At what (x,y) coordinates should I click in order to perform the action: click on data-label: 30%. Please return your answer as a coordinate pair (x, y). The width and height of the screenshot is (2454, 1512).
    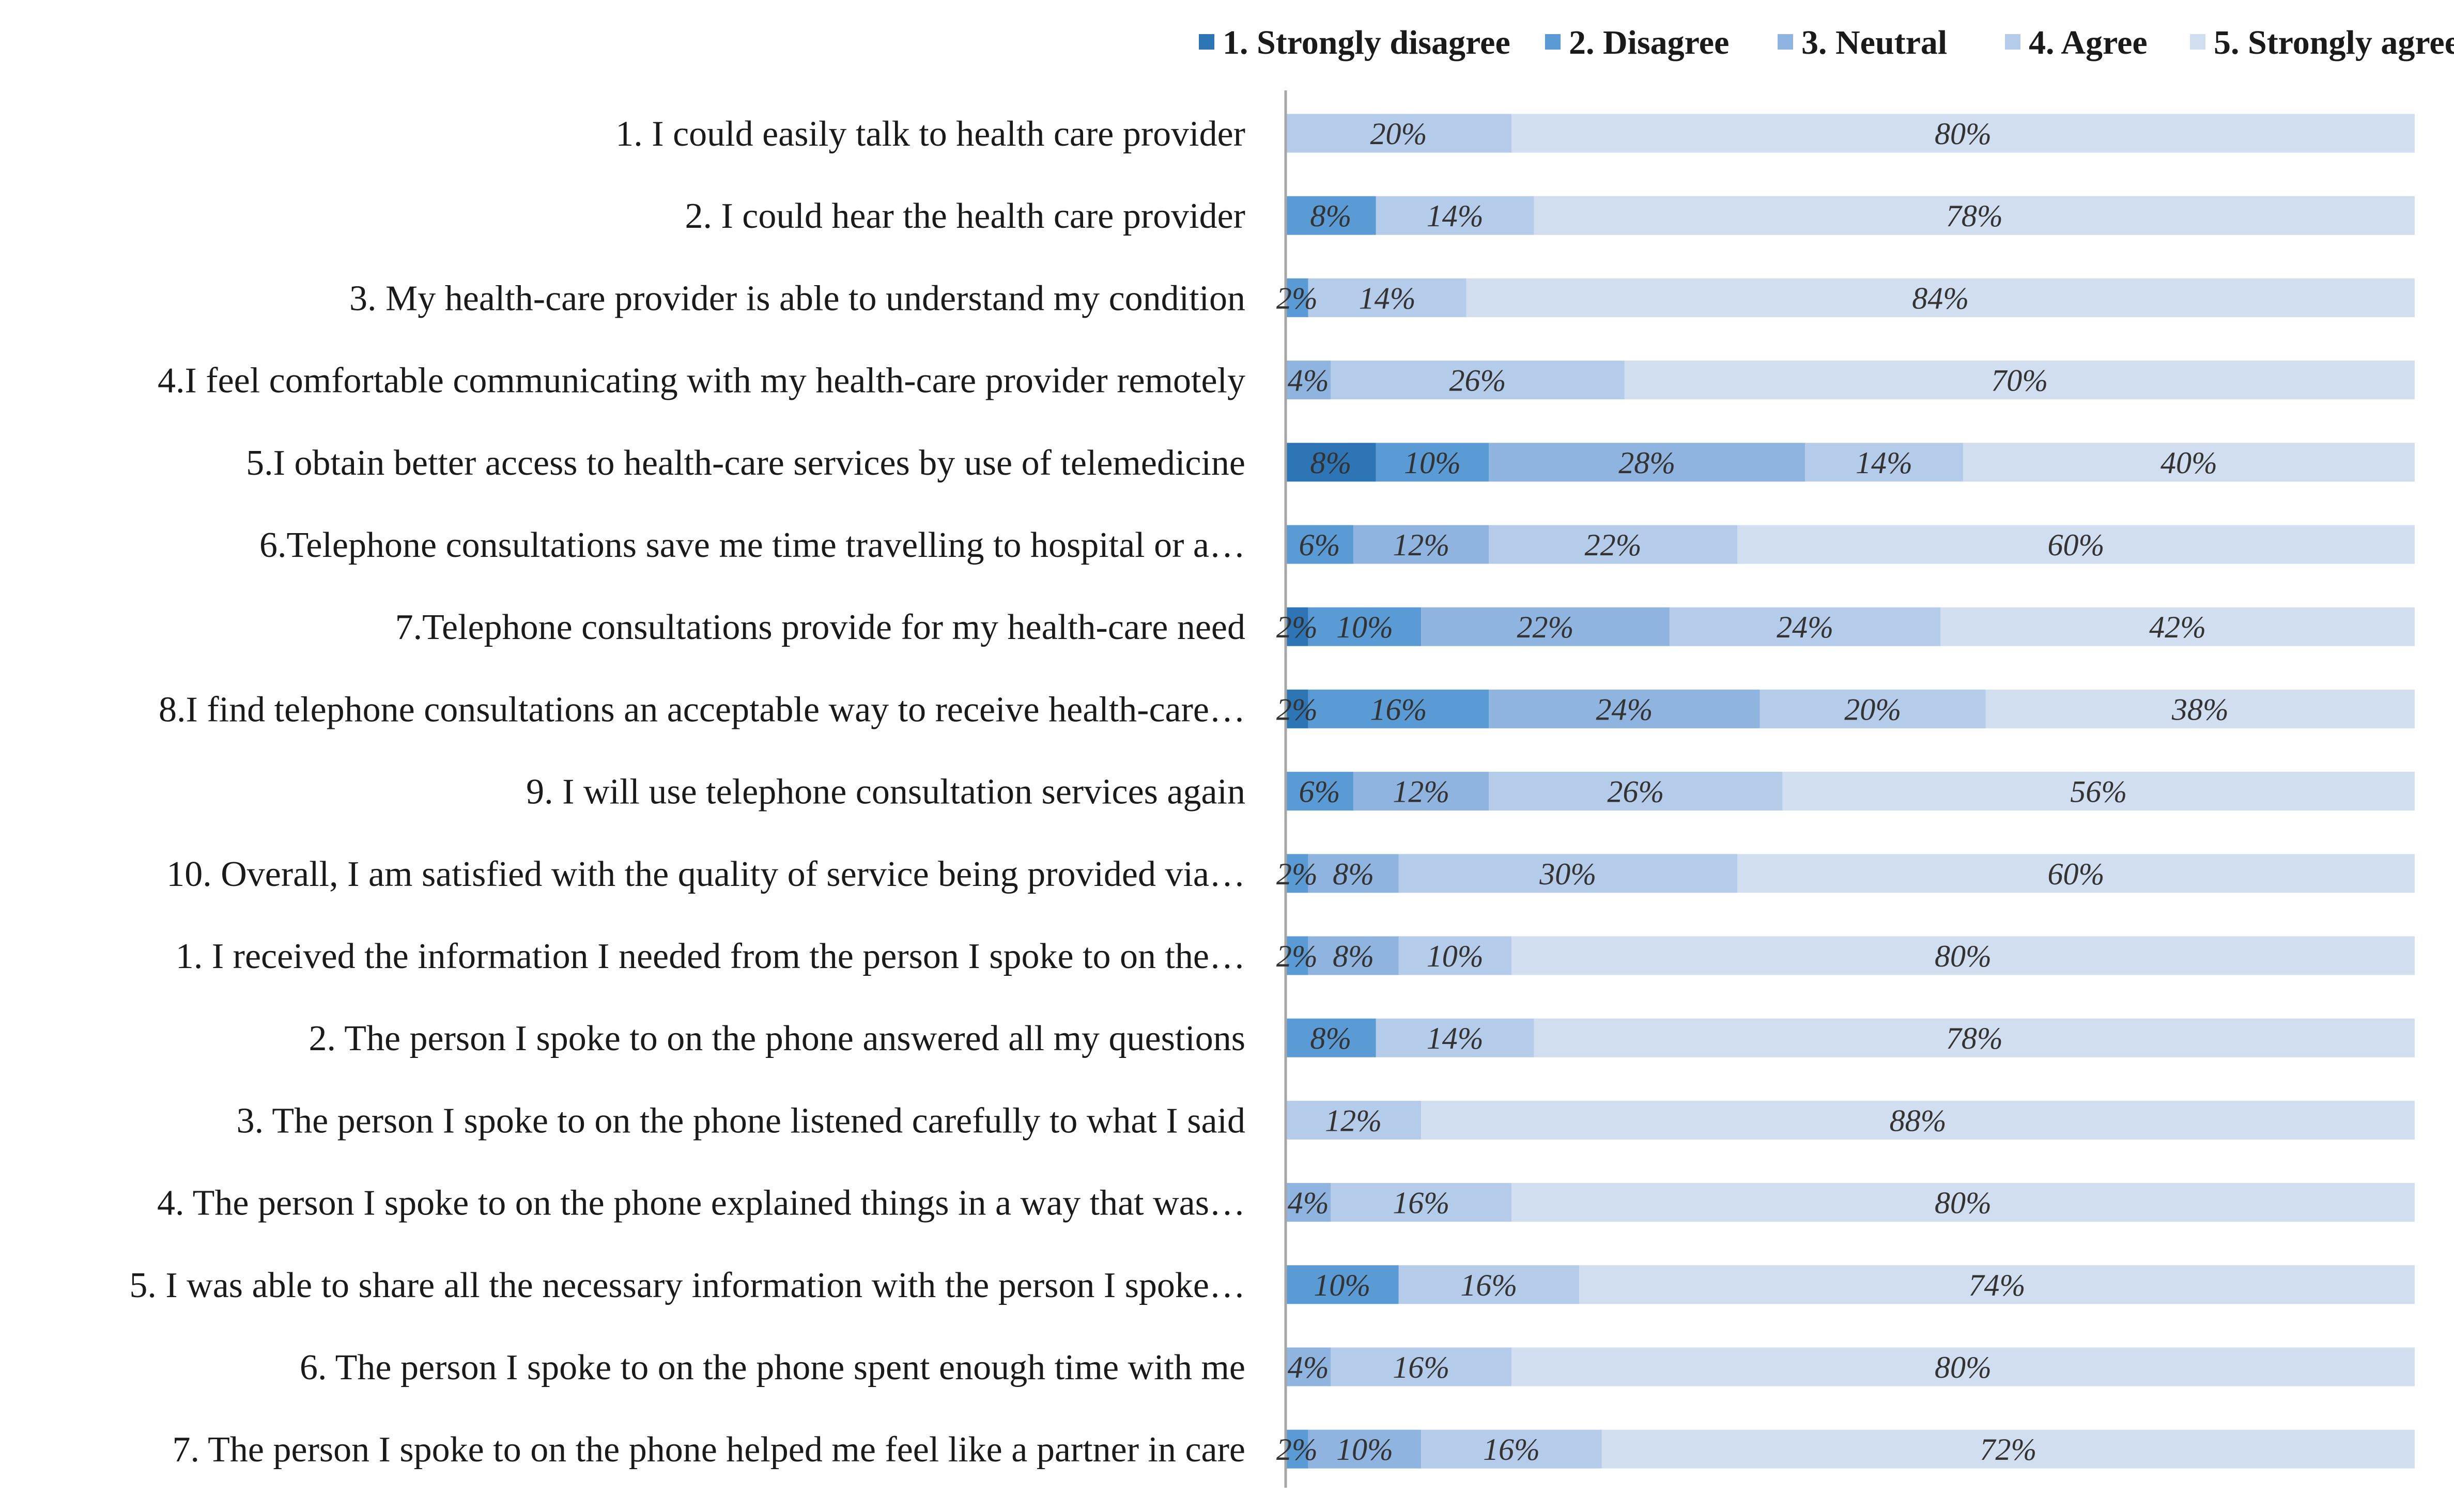
    Looking at the image, I should click on (1567, 874).